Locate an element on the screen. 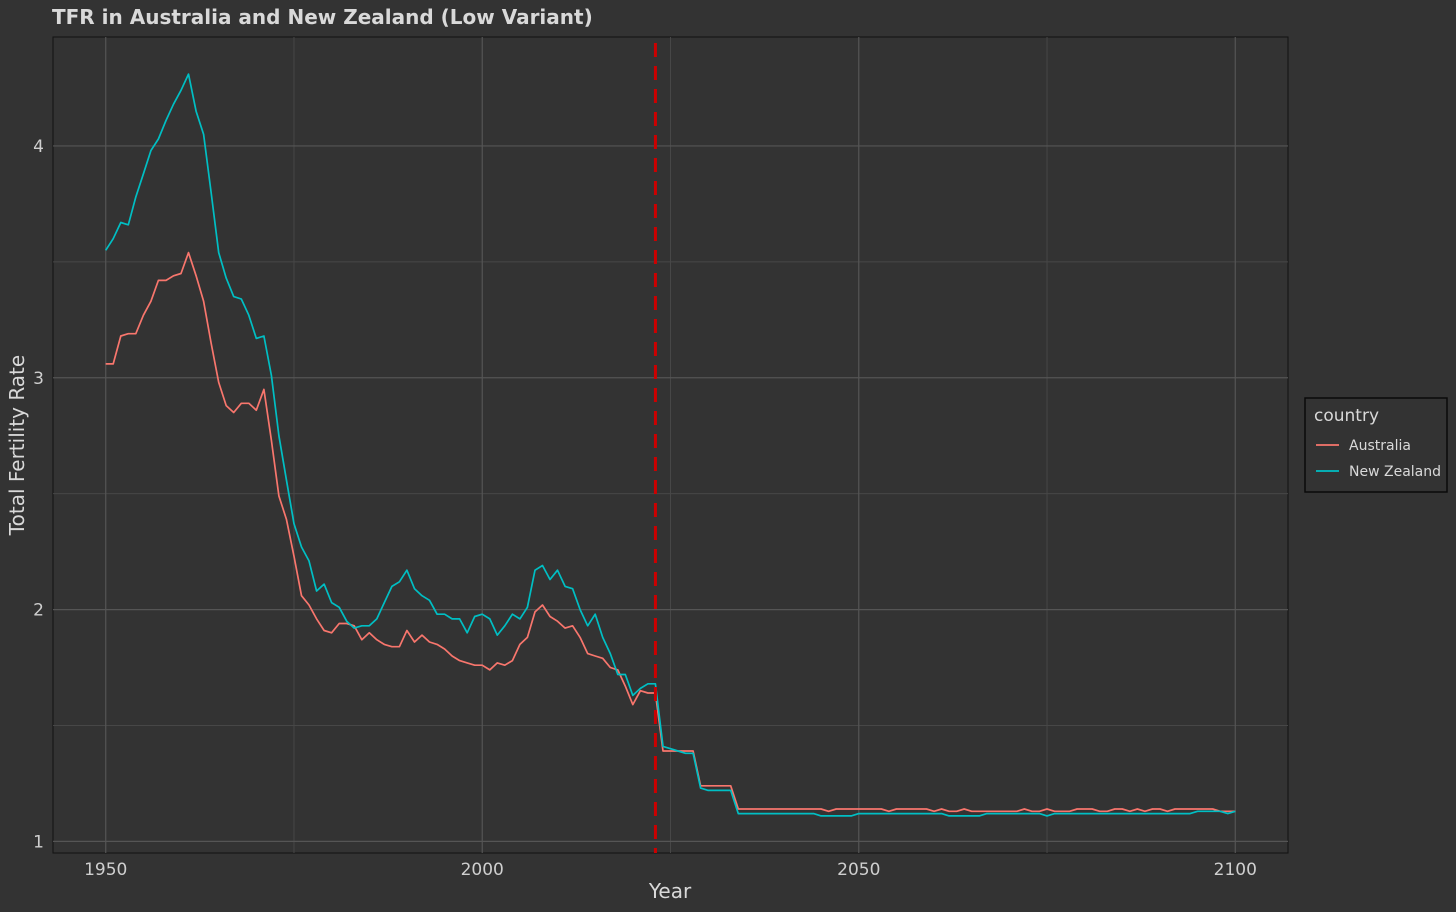 The image size is (1456, 912). y-tick-label: 4 is located at coordinates (38, 147).